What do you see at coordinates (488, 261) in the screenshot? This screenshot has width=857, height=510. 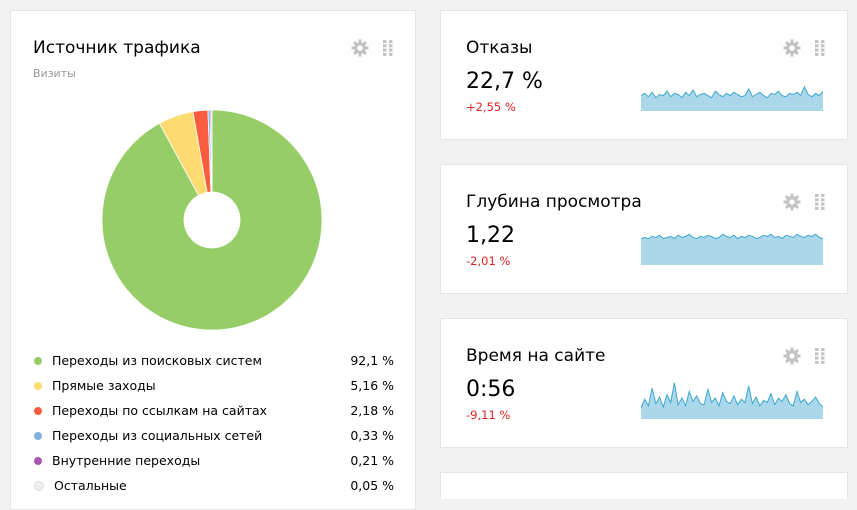 I see `metric-change: -2,01 %` at bounding box center [488, 261].